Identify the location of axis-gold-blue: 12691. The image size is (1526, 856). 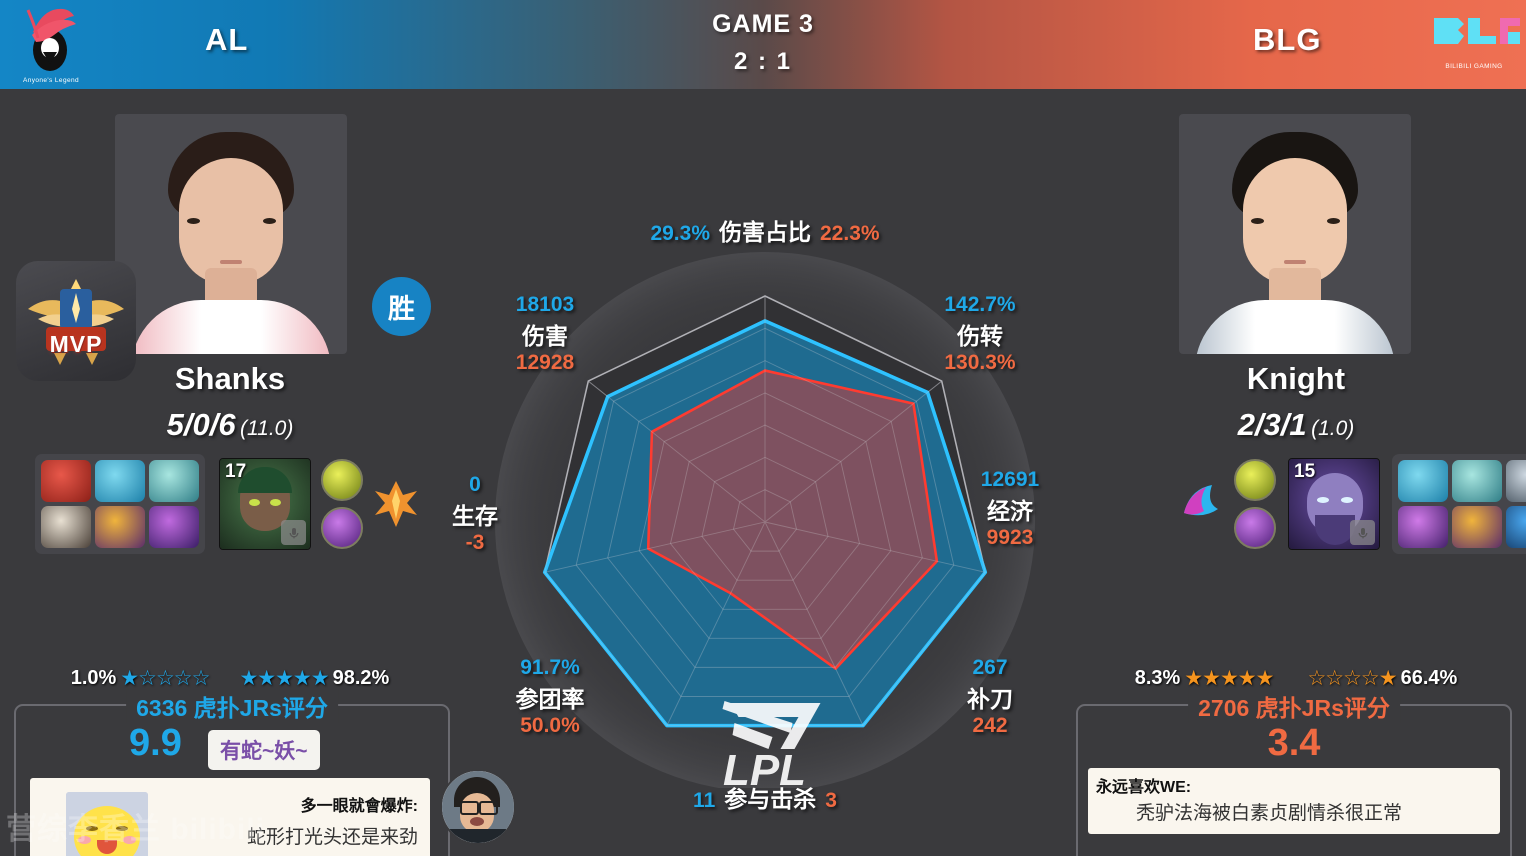
(1010, 479).